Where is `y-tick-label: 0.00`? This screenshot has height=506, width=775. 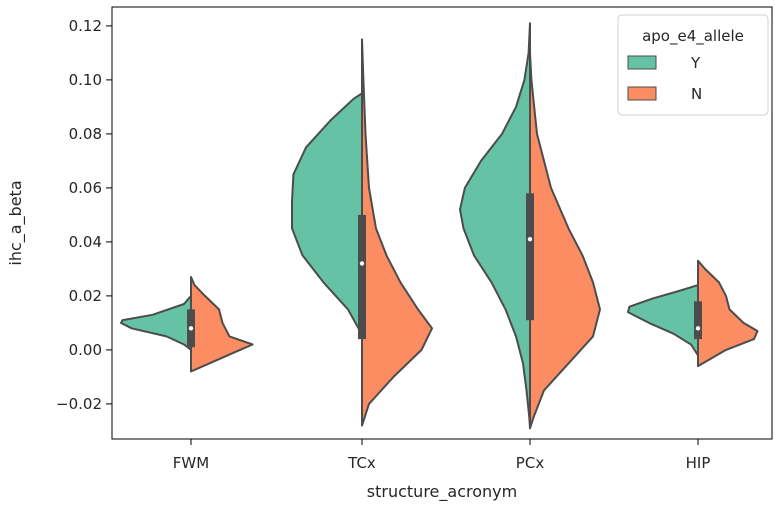
y-tick-label: 0.00 is located at coordinates (85, 350).